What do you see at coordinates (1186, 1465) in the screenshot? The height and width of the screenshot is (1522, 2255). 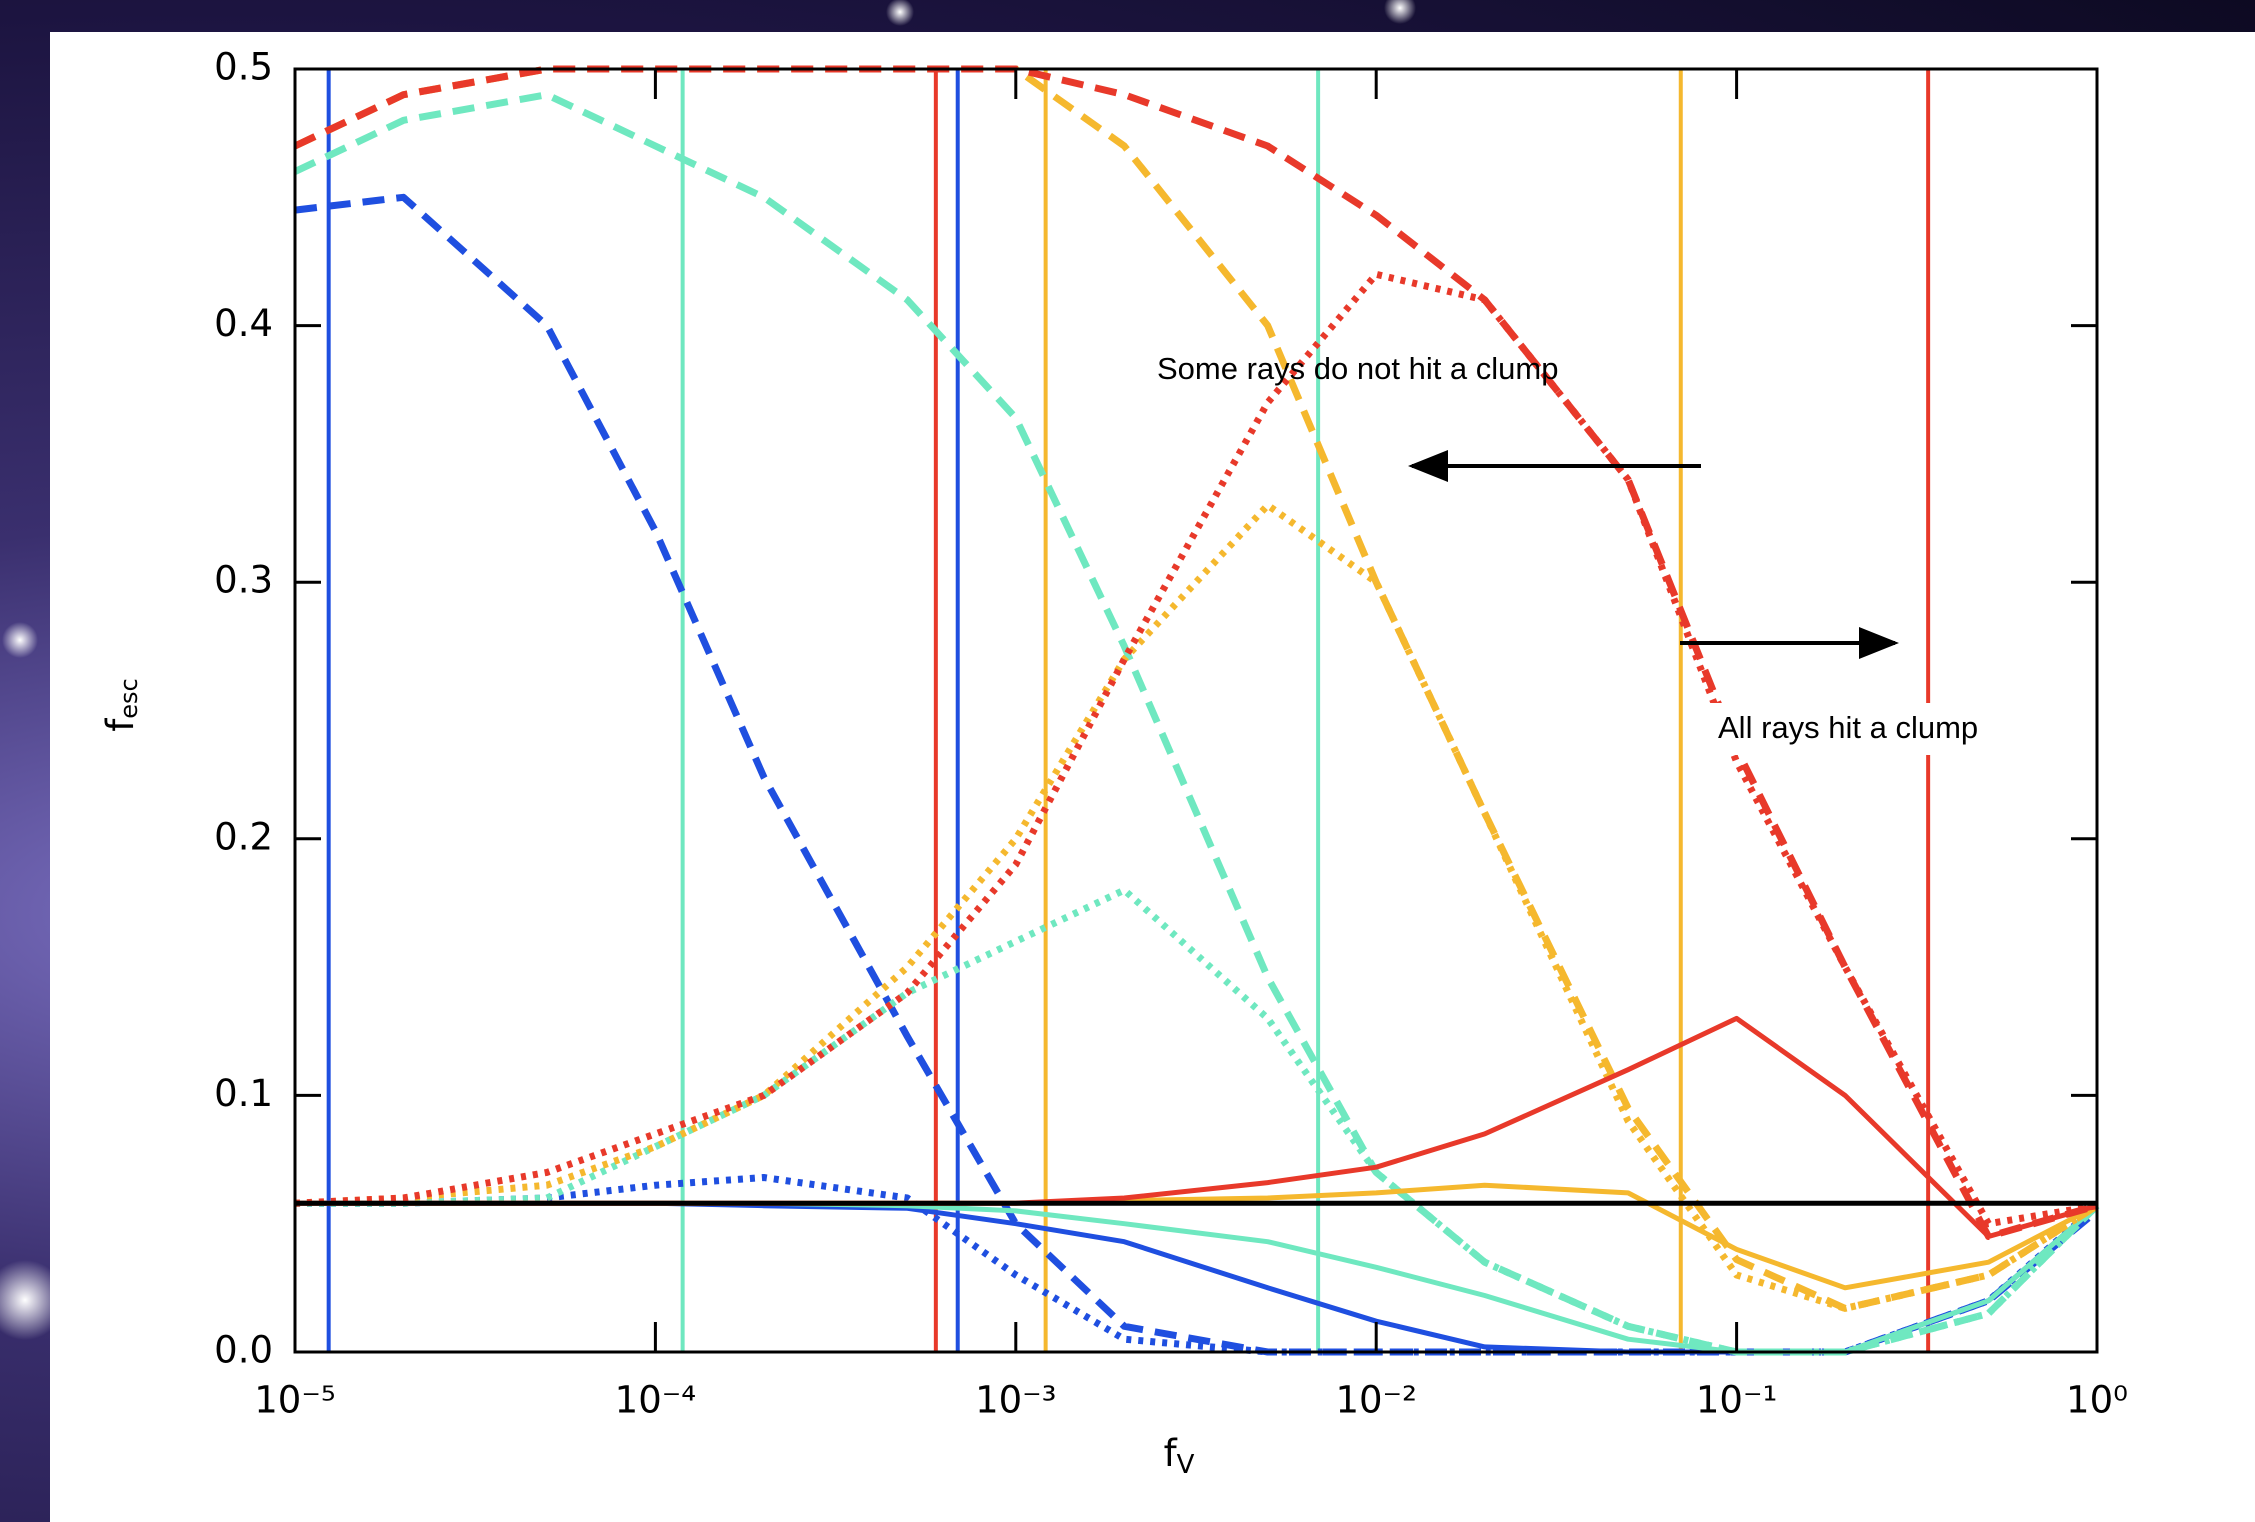 I see `x-axis-label-sub: V` at bounding box center [1186, 1465].